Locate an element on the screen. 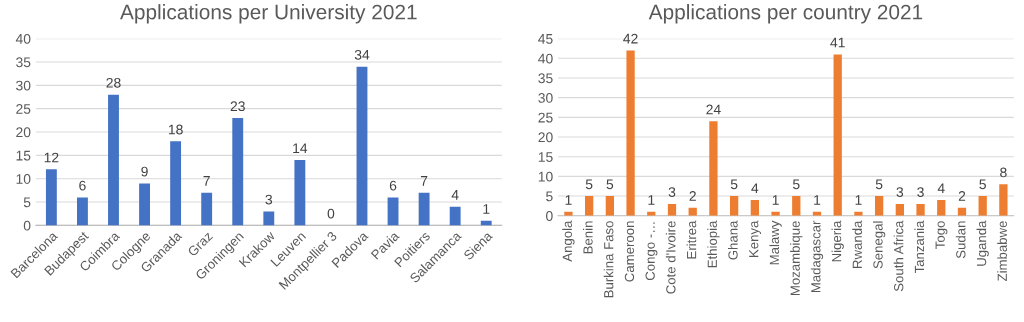 The image size is (1024, 322). data-label: 23 is located at coordinates (237, 106).